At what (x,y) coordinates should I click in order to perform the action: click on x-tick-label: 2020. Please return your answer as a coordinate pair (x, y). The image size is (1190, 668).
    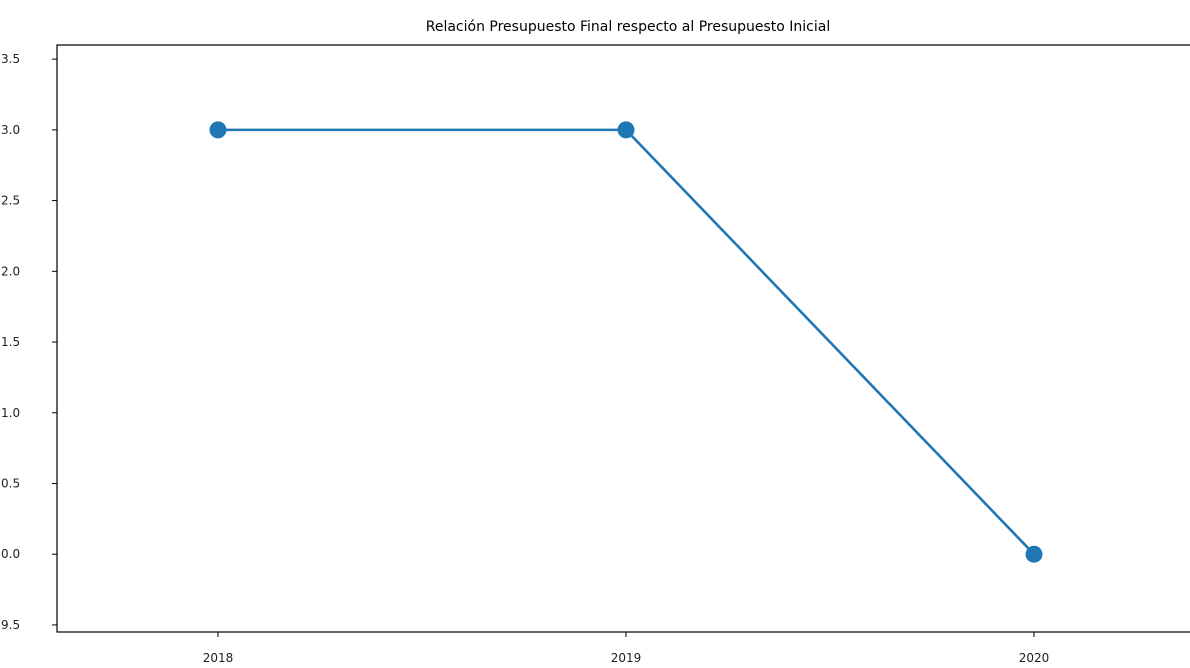
    Looking at the image, I should click on (1034, 658).